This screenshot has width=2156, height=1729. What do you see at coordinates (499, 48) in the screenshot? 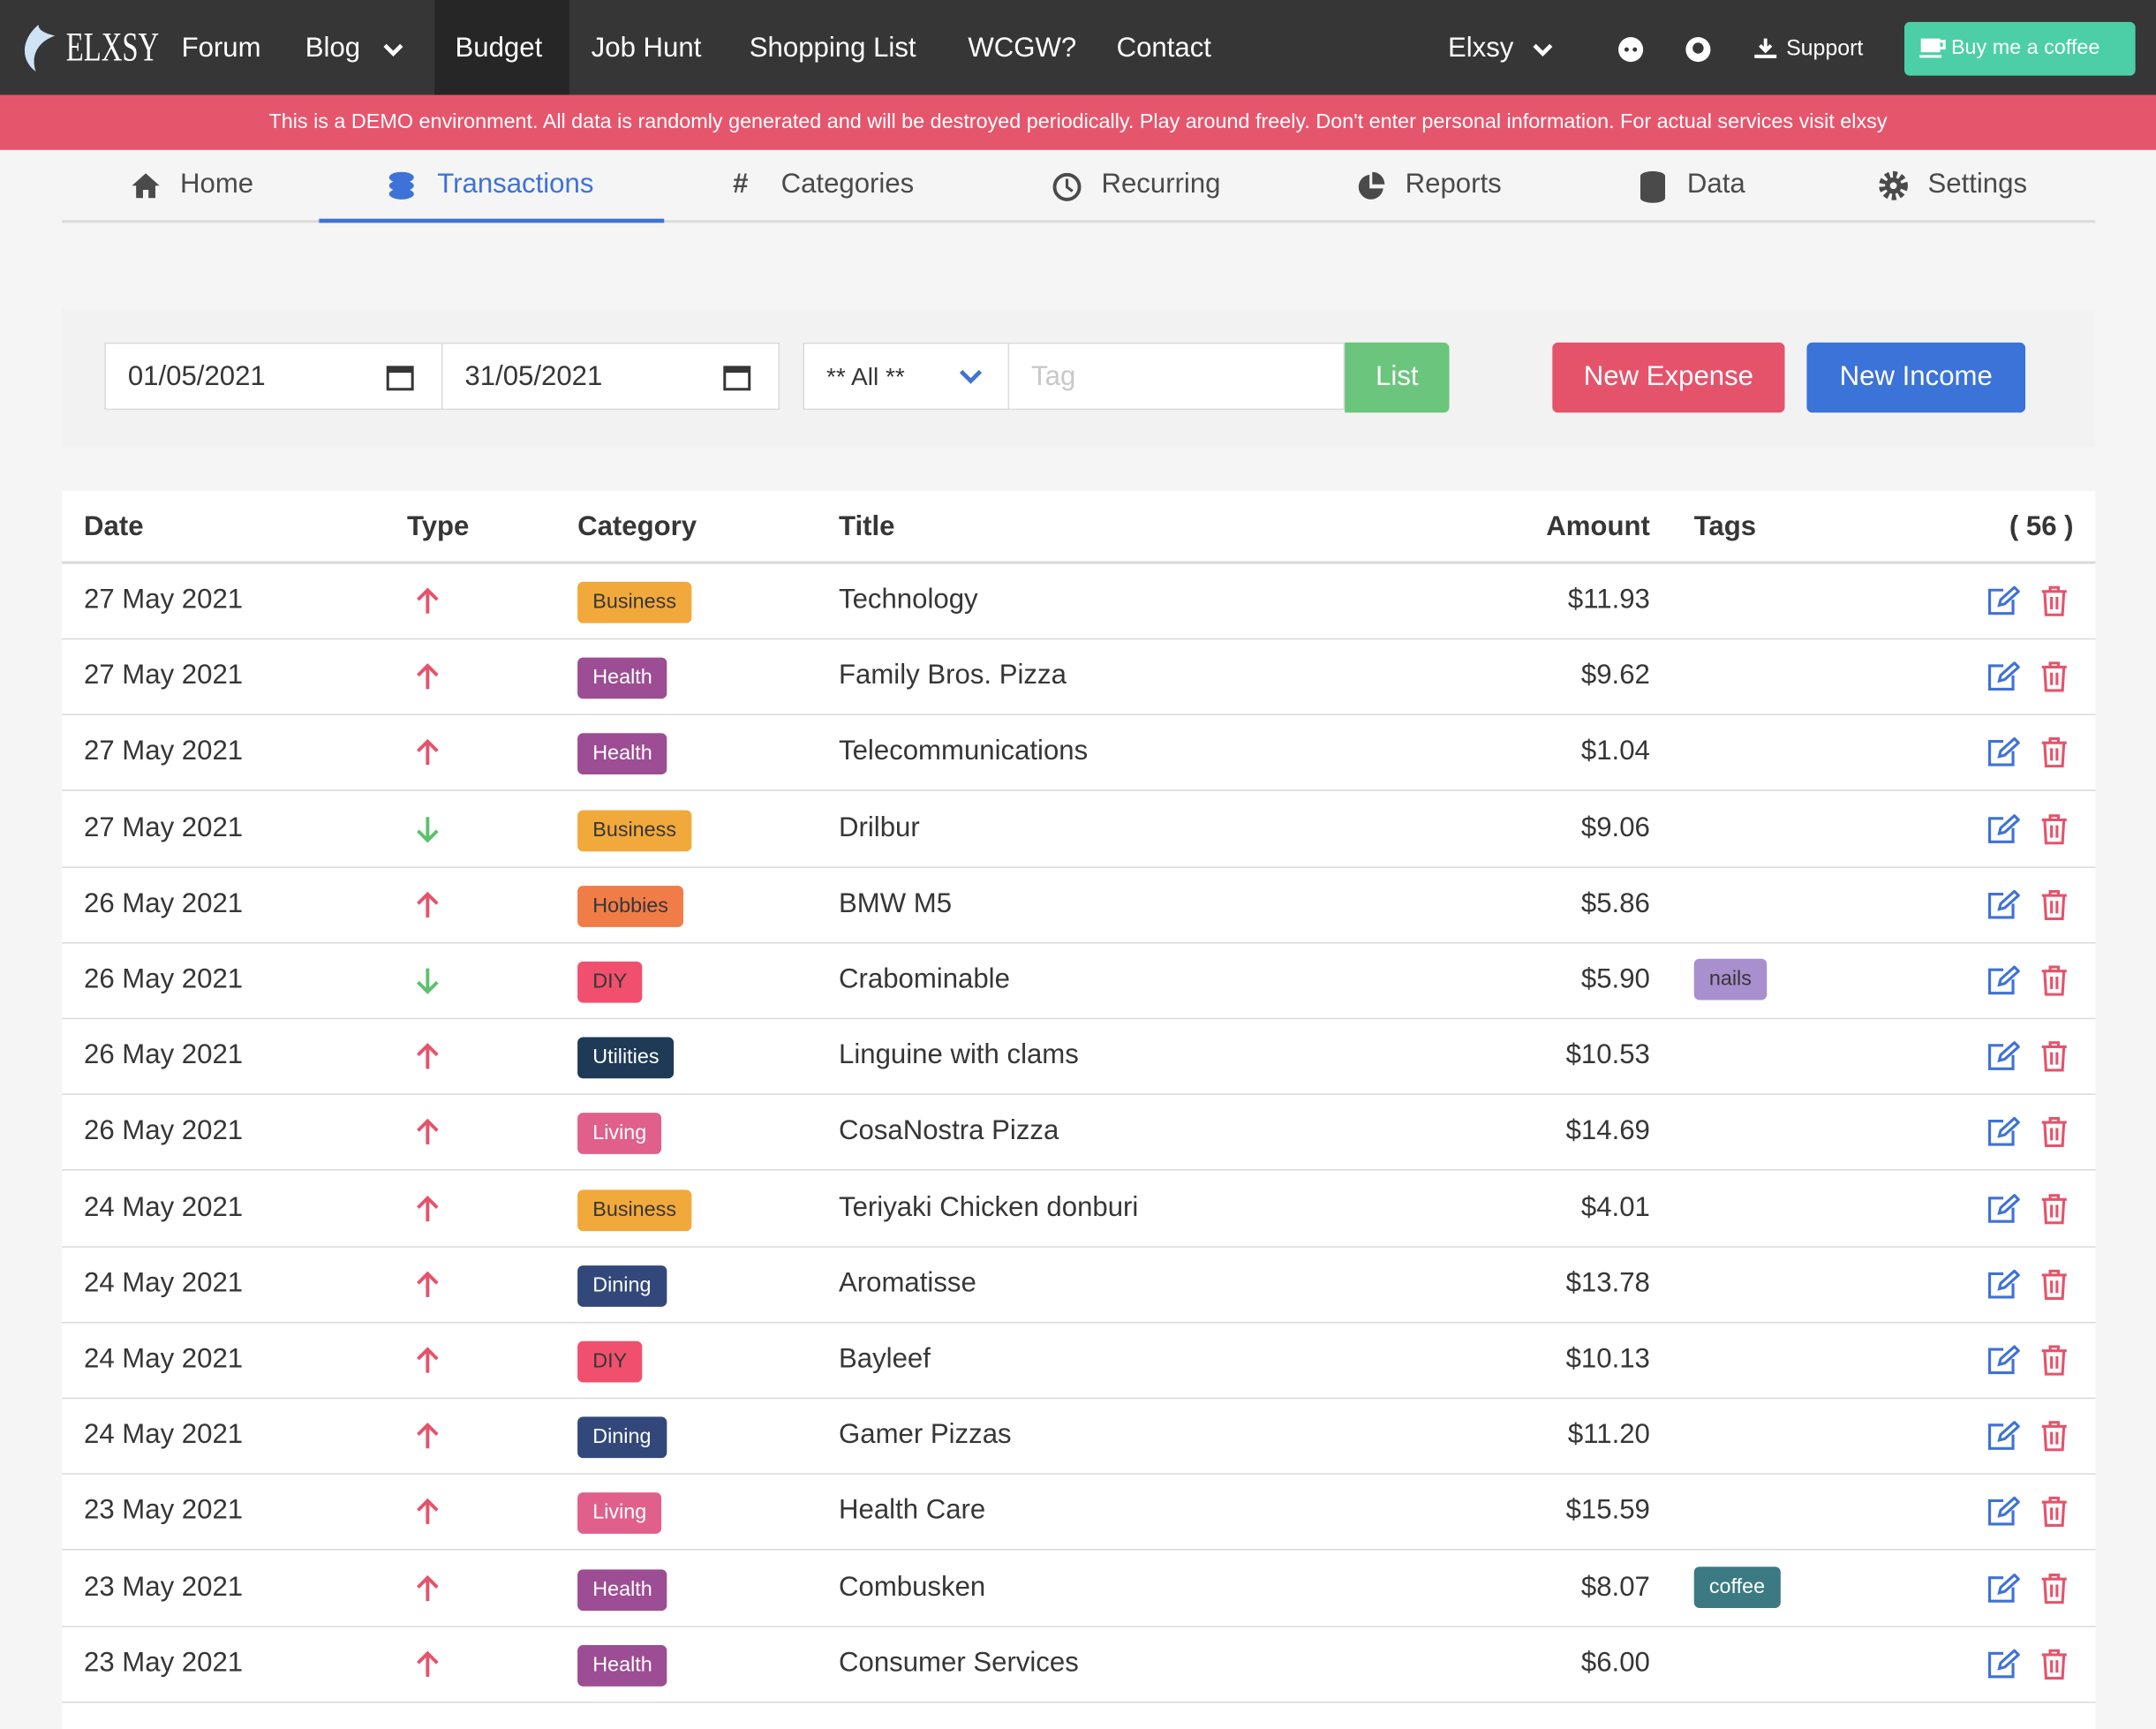
I see `nav-item: Budget` at bounding box center [499, 48].